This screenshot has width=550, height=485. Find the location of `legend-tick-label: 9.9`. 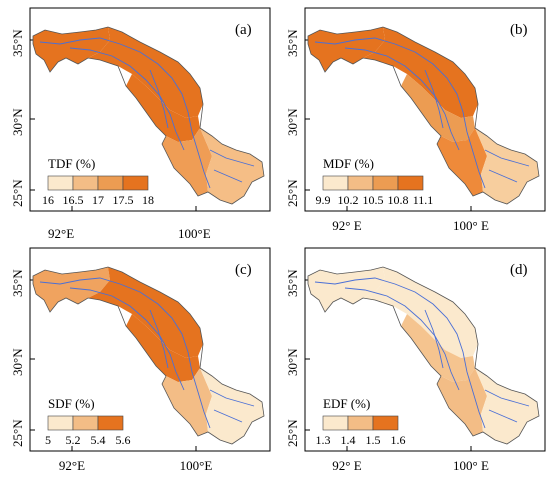

legend-tick-label: 9.9 is located at coordinates (323, 200).